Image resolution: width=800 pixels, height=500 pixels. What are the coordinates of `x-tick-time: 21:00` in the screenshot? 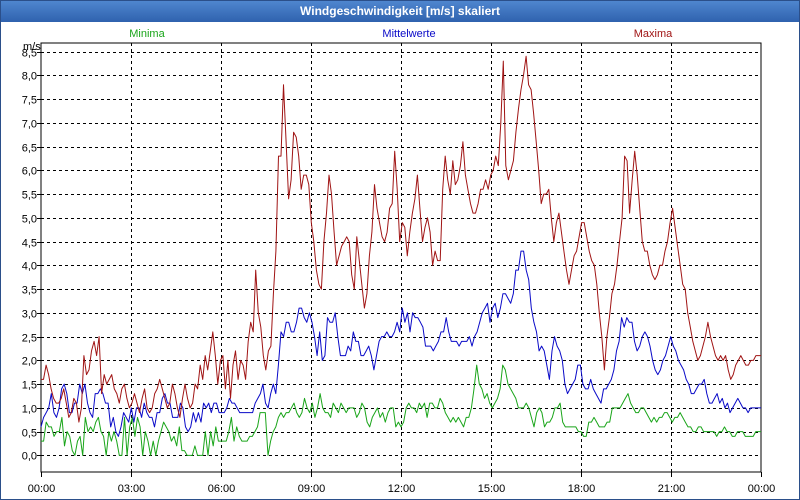 It's located at (672, 489).